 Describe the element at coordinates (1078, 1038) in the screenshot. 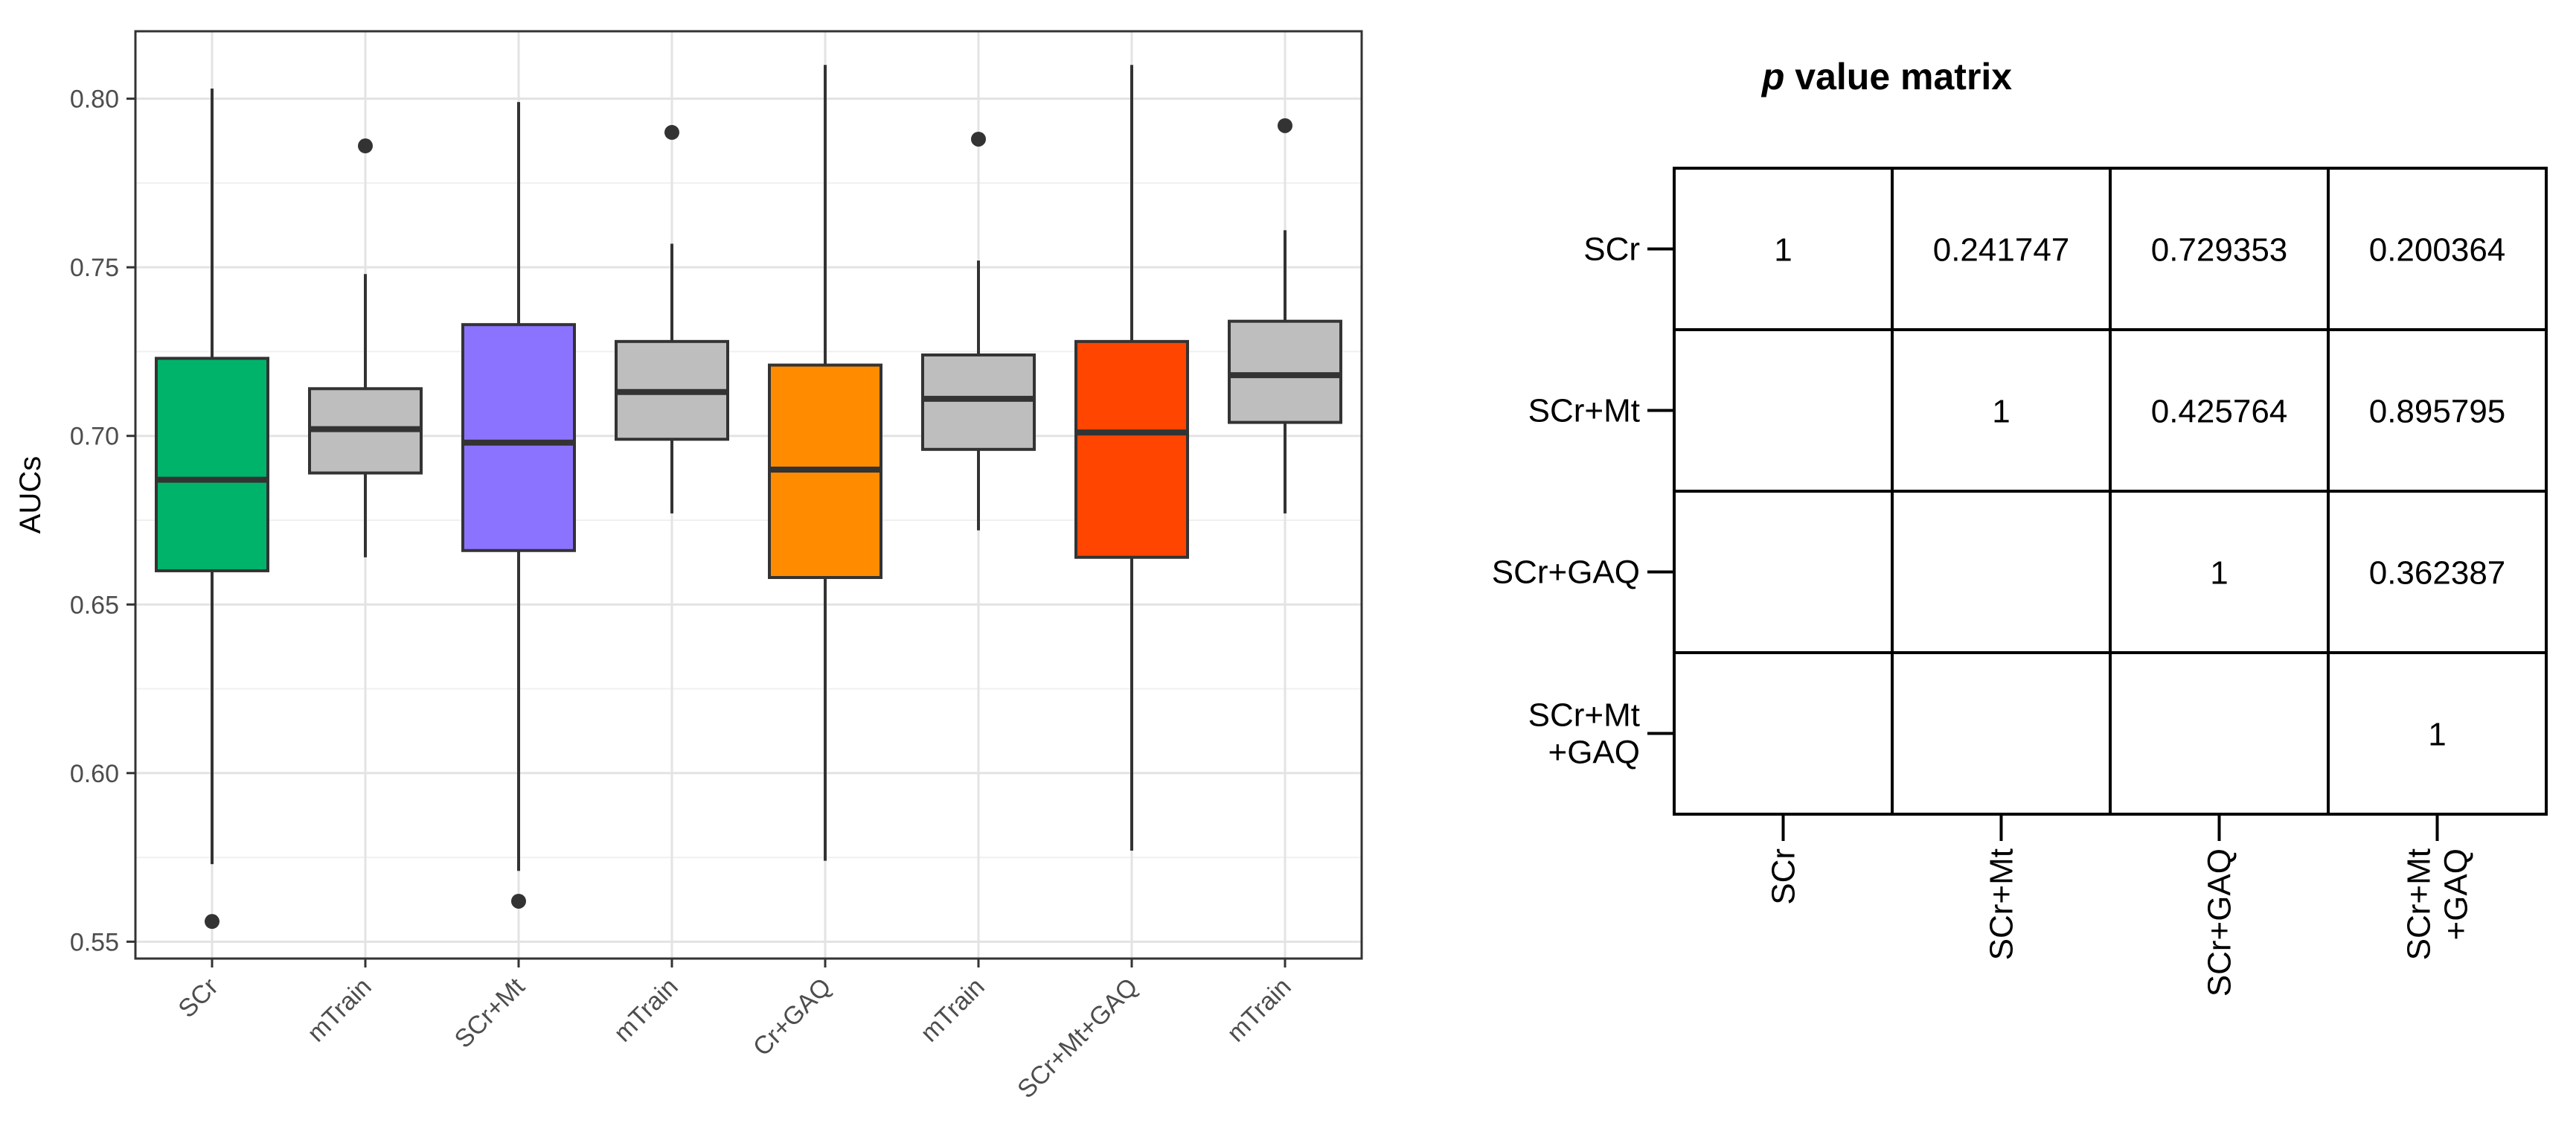

I see `x-tick-label: SCr+Mt+GAQ` at that location.